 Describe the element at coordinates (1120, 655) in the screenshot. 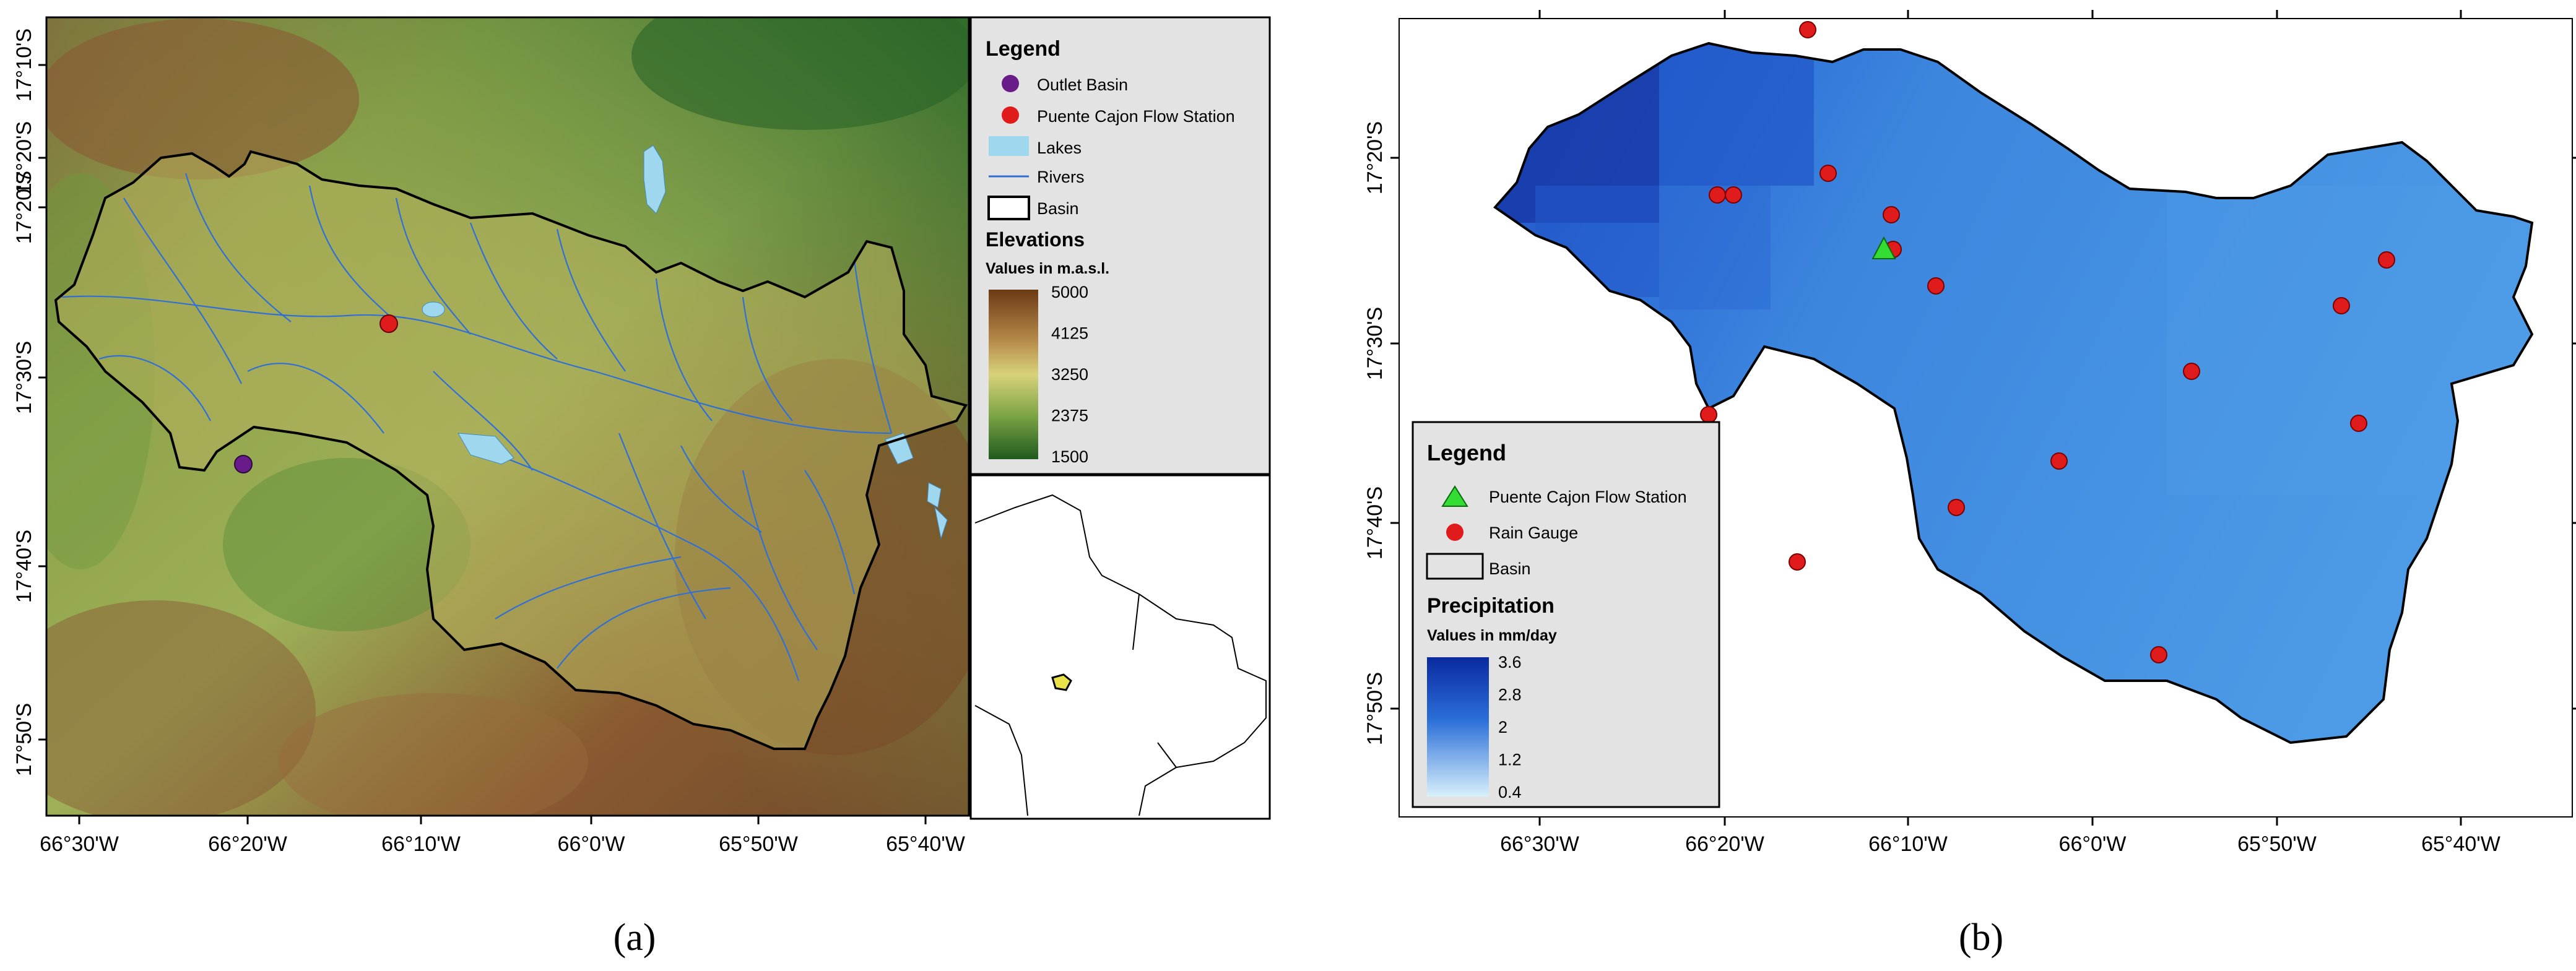

I see `country-boundaries` at that location.